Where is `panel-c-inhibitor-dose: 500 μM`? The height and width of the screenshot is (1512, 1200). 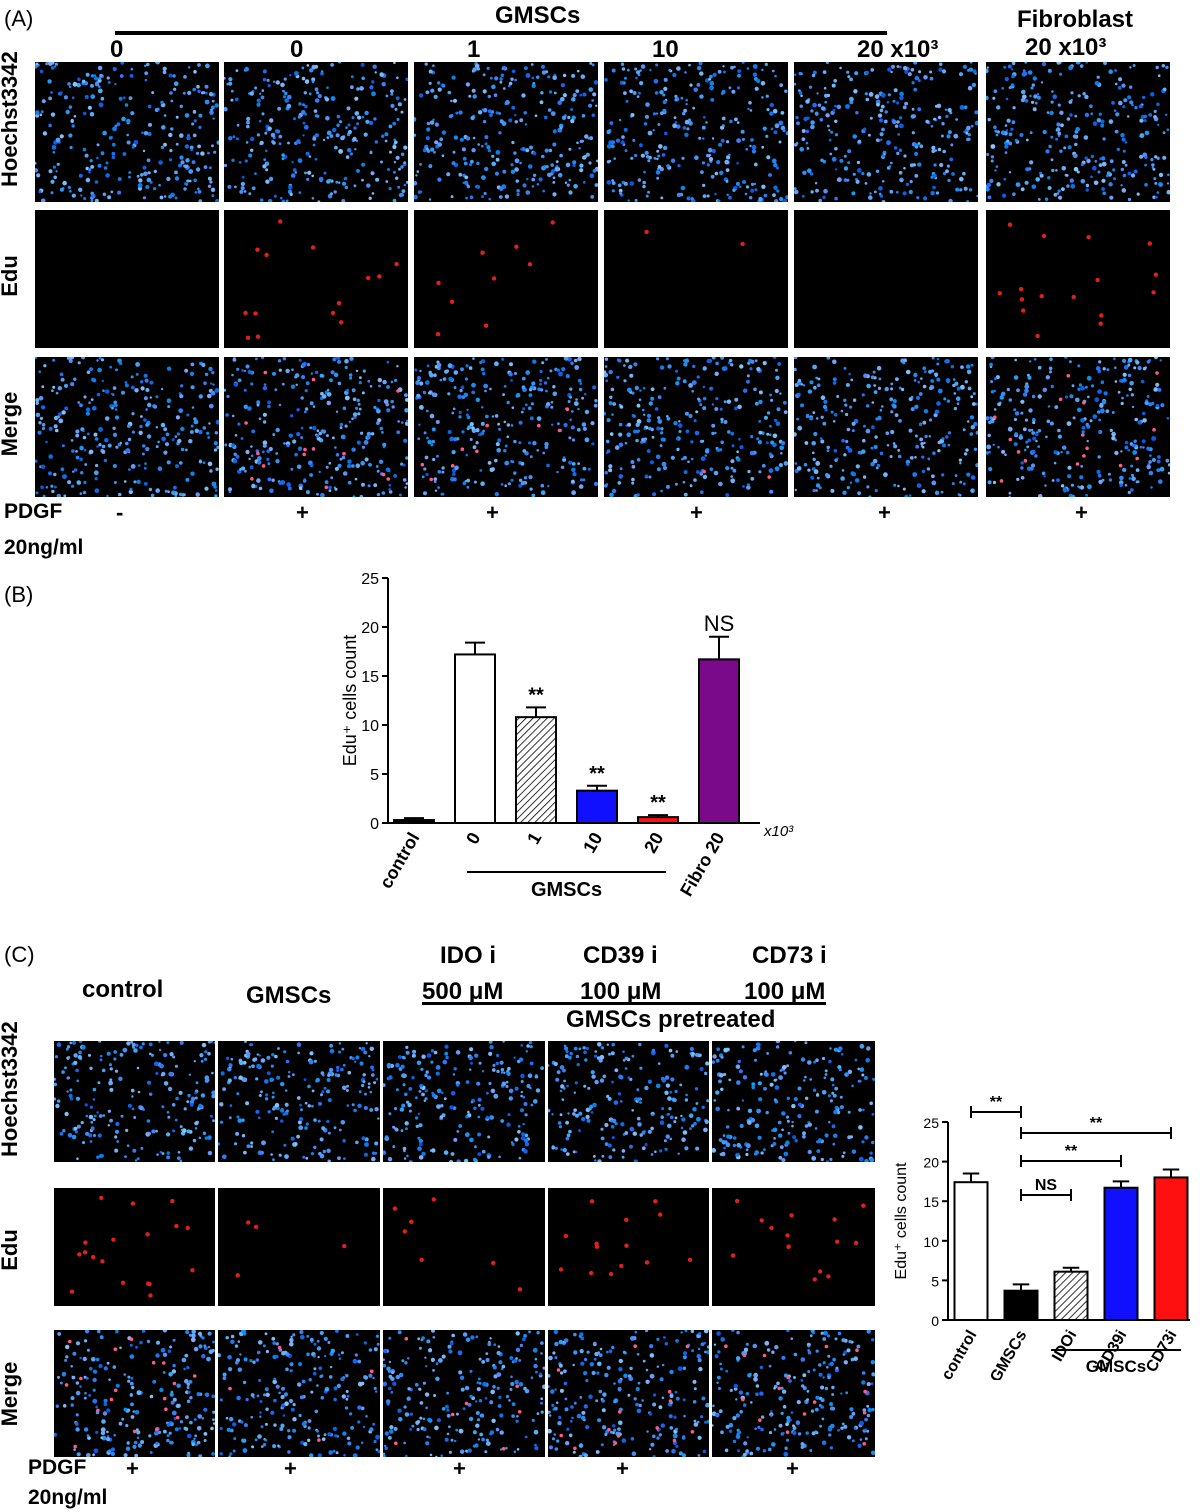
panel-c-inhibitor-dose: 500 μM is located at coordinates (463, 991).